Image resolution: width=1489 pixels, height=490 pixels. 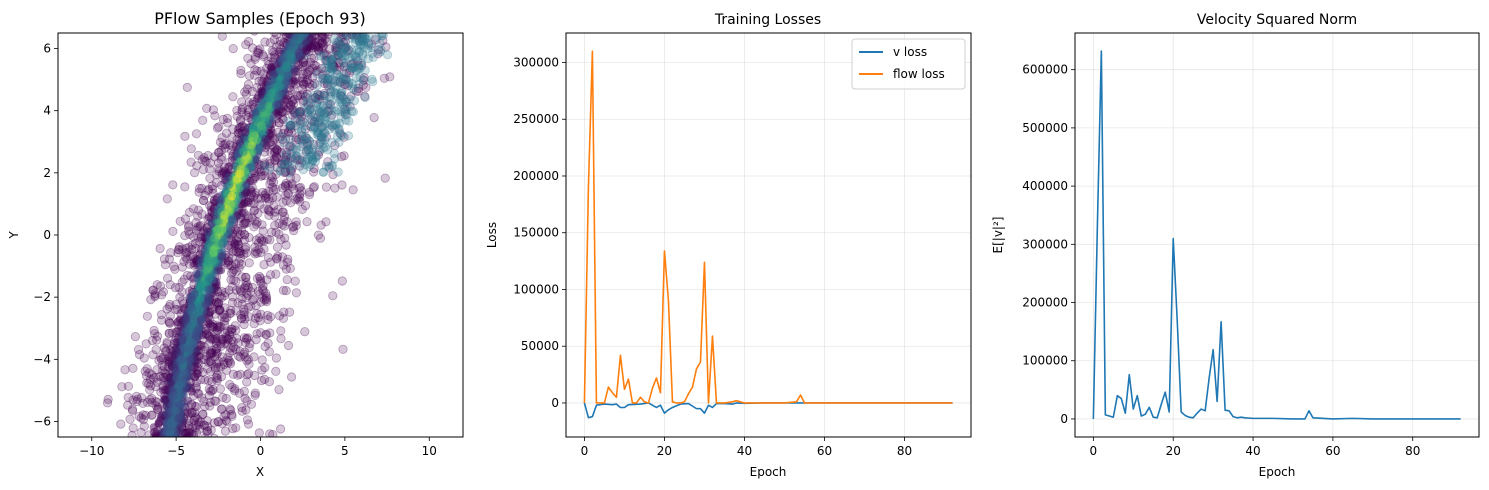 I want to click on y-tick-label: −4, so click(x=42, y=359).